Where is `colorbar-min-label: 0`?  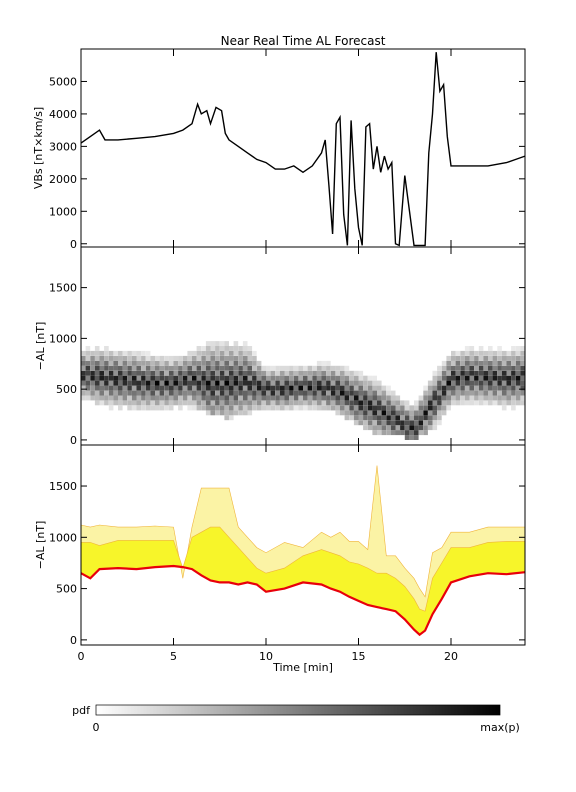
colorbar-min-label: 0 is located at coordinates (96, 727).